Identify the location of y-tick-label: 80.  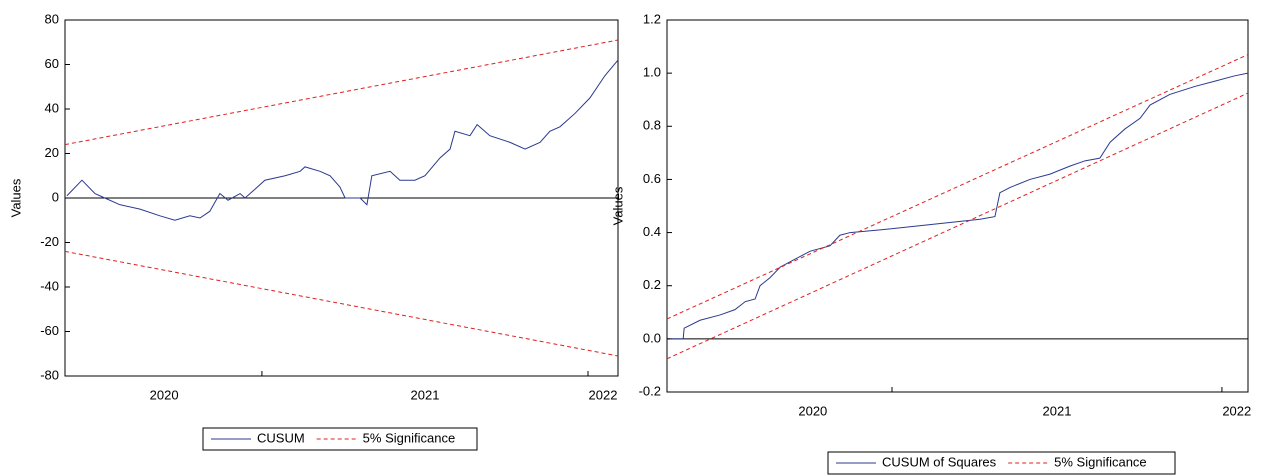
(52, 18).